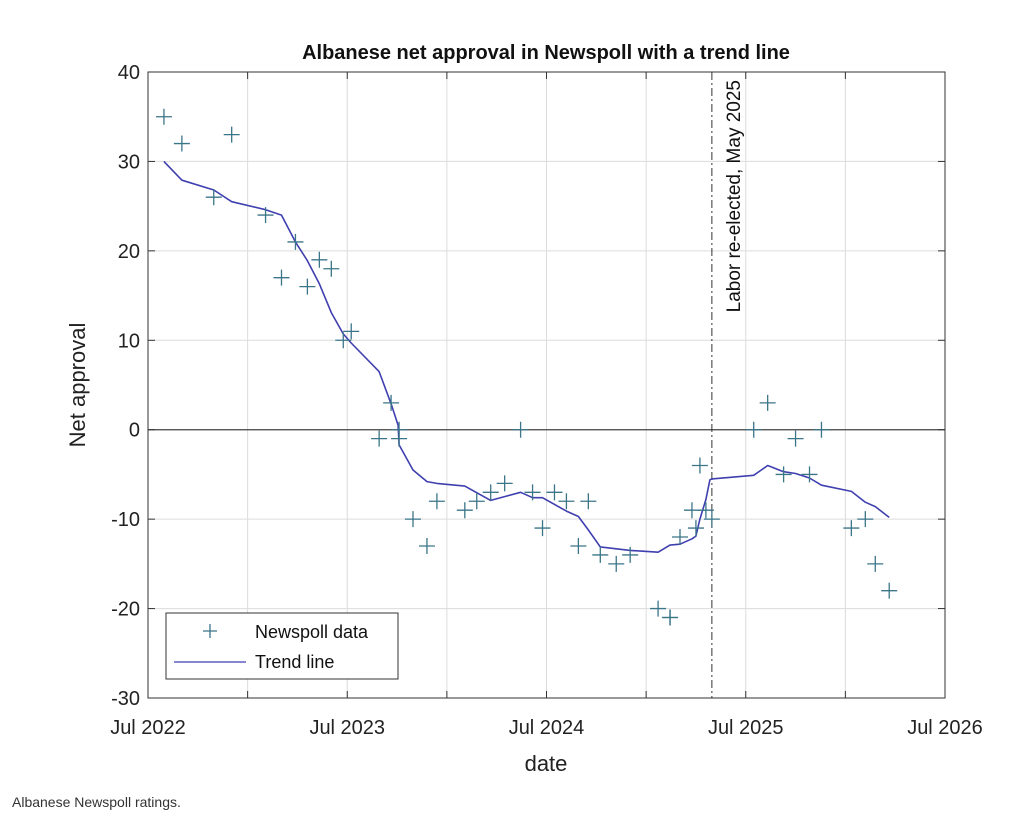  Describe the element at coordinates (129, 252) in the screenshot. I see `y-tick-label: 20` at that location.